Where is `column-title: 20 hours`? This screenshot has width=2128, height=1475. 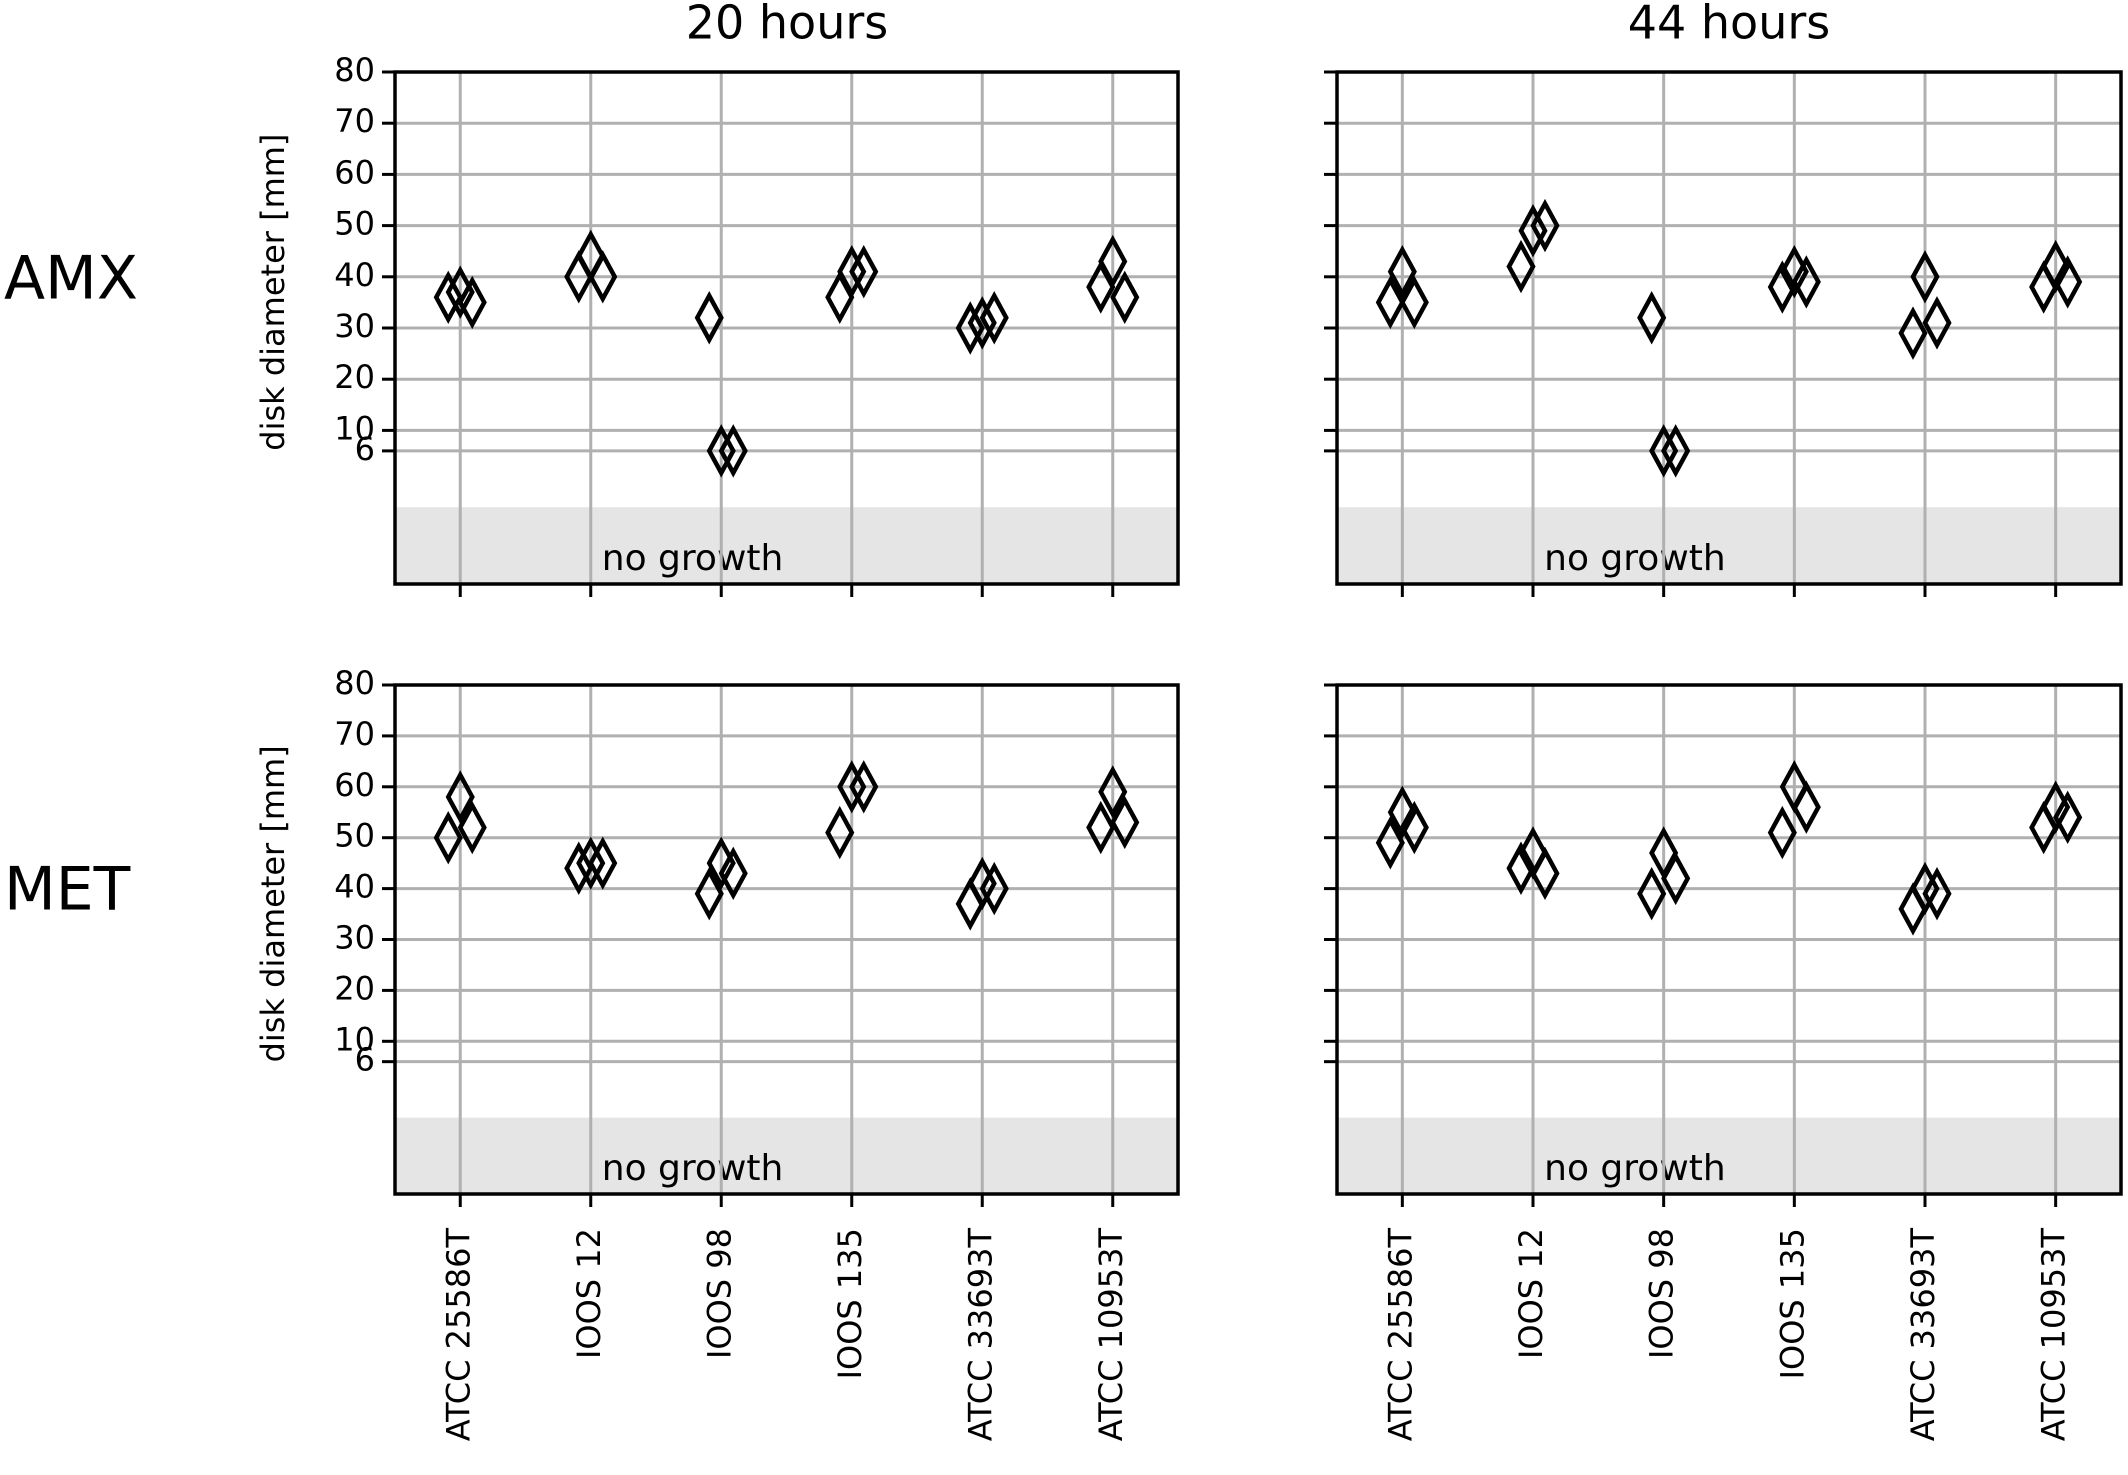 column-title: 20 hours is located at coordinates (787, 25).